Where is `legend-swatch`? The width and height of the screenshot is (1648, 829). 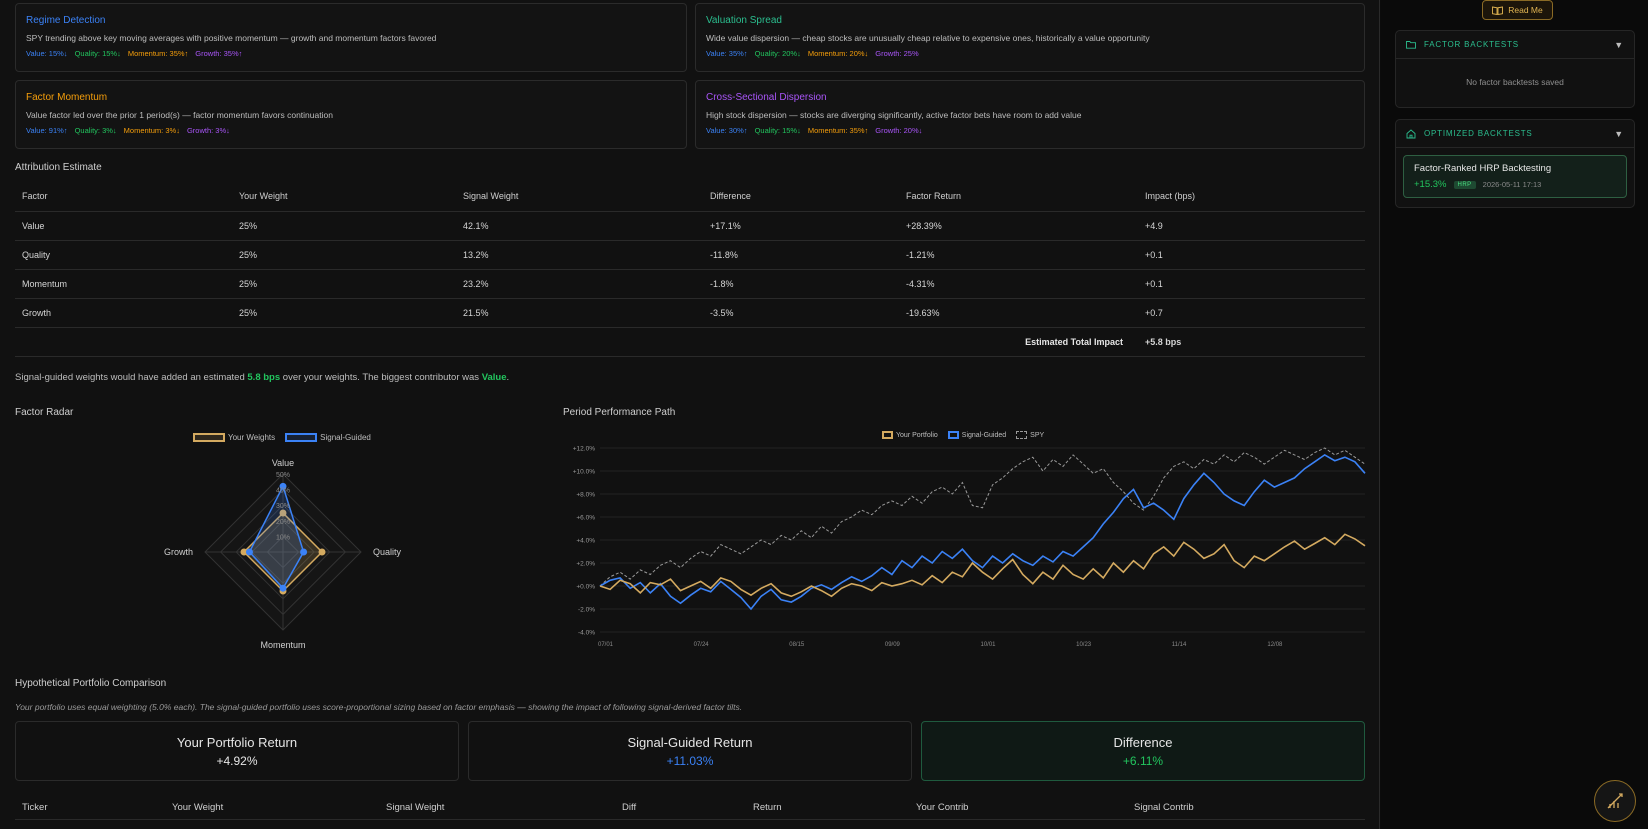
legend-swatch is located at coordinates (887, 435).